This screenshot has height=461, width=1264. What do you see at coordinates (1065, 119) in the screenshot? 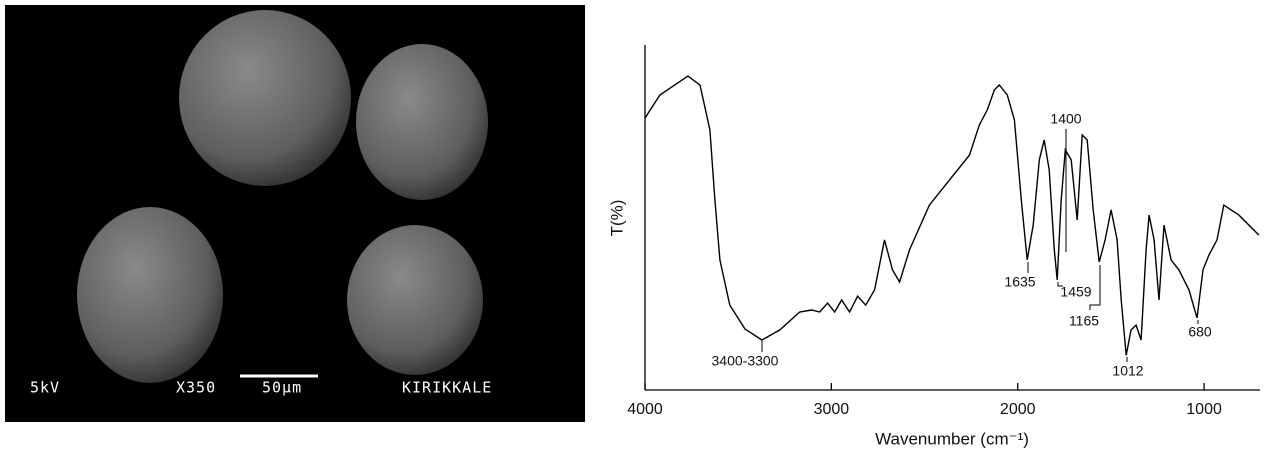
I see `annotation: 1400` at bounding box center [1065, 119].